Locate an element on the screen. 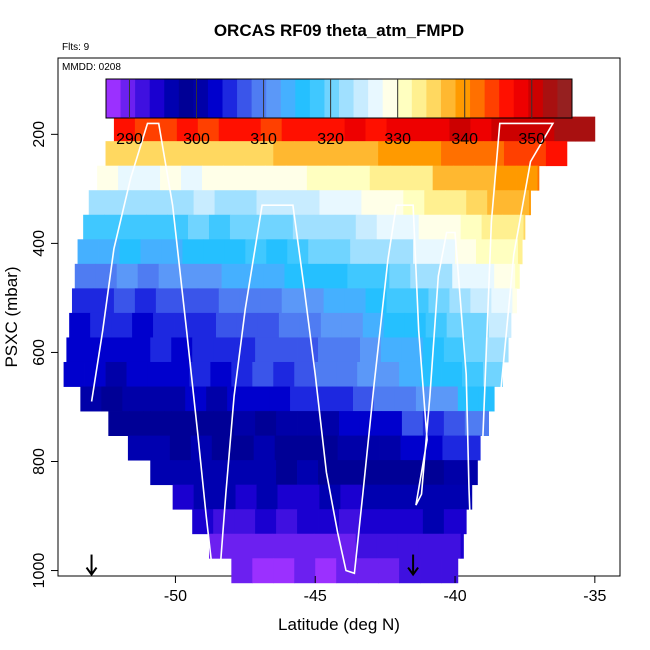 This screenshot has width=650, height=650. markers is located at coordinates (252, 565).